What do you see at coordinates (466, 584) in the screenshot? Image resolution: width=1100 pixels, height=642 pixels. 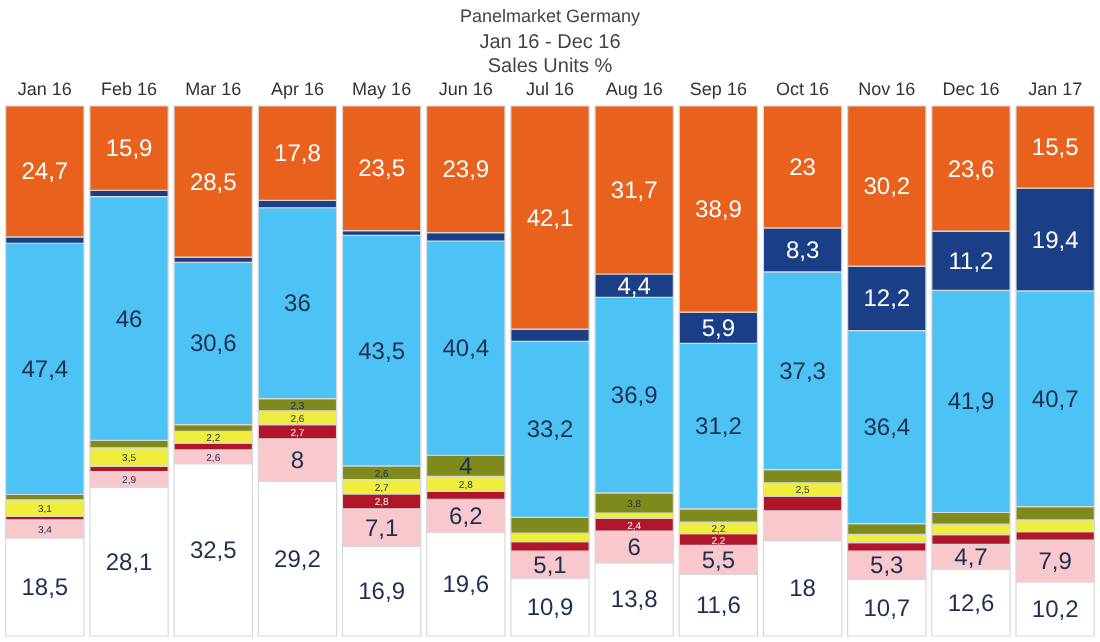 I see `data-label: 19,6` at bounding box center [466, 584].